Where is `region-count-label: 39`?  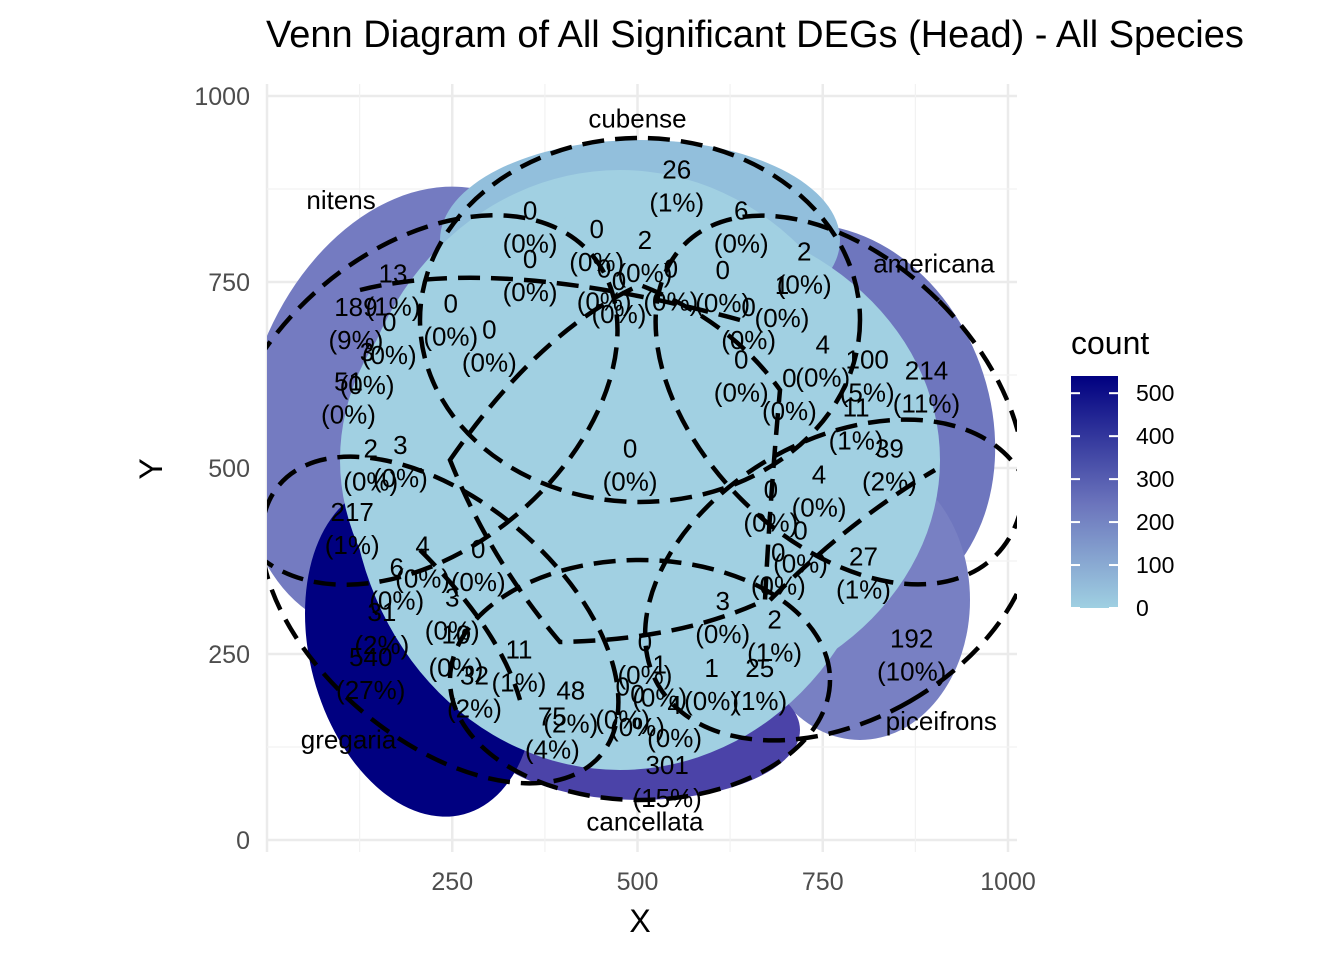 region-count-label: 39 is located at coordinates (889, 449).